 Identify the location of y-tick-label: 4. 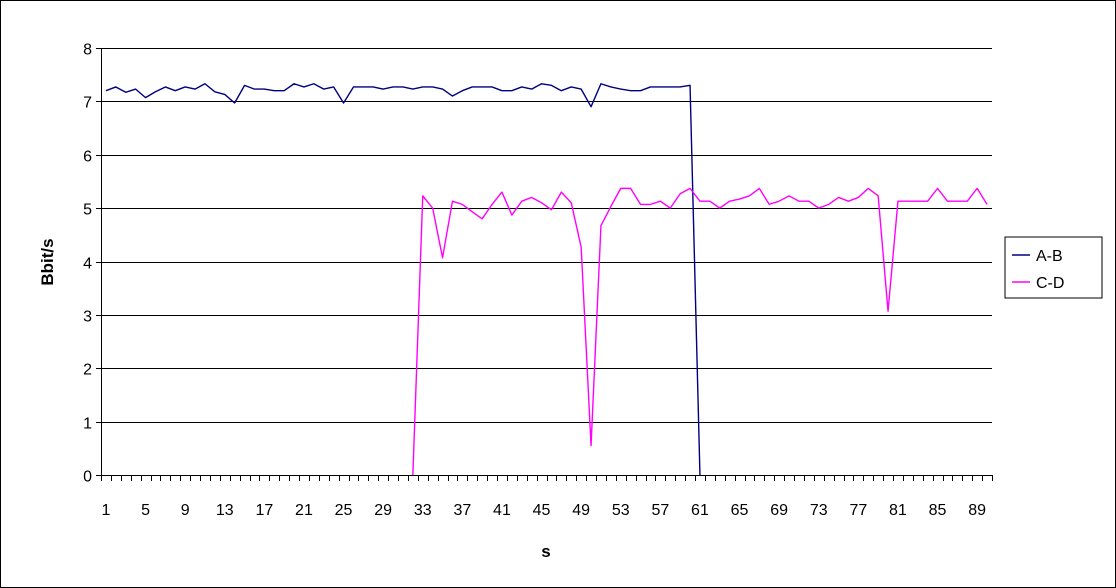
(87, 264).